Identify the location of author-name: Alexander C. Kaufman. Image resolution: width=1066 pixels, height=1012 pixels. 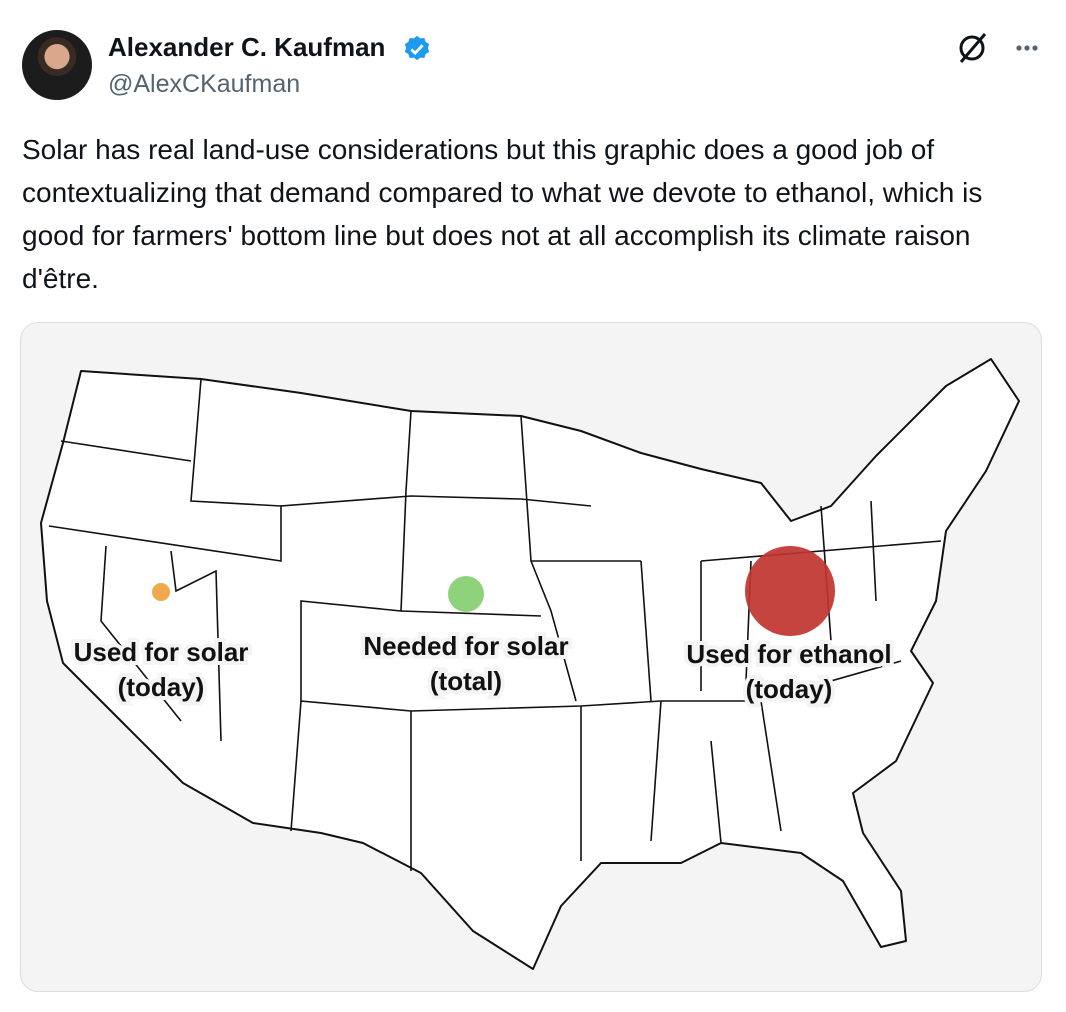
(247, 47).